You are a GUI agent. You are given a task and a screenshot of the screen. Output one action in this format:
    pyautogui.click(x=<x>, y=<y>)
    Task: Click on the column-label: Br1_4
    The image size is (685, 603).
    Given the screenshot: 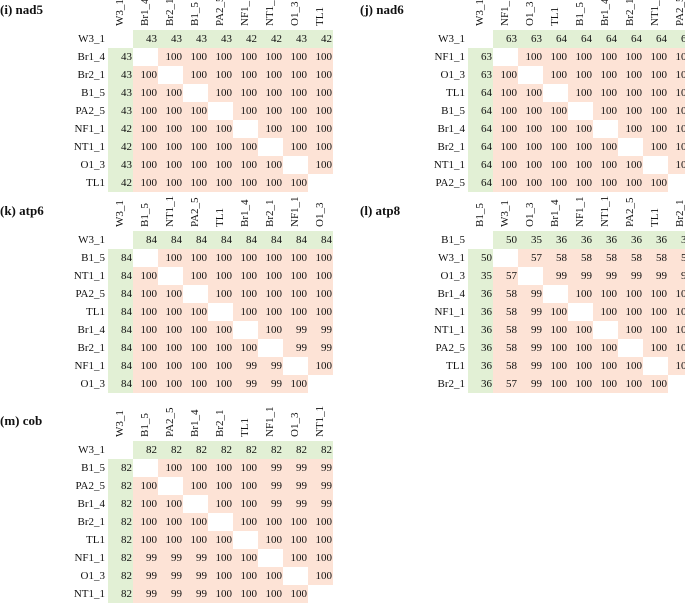 What is the action you would take?
    pyautogui.click(x=245, y=213)
    